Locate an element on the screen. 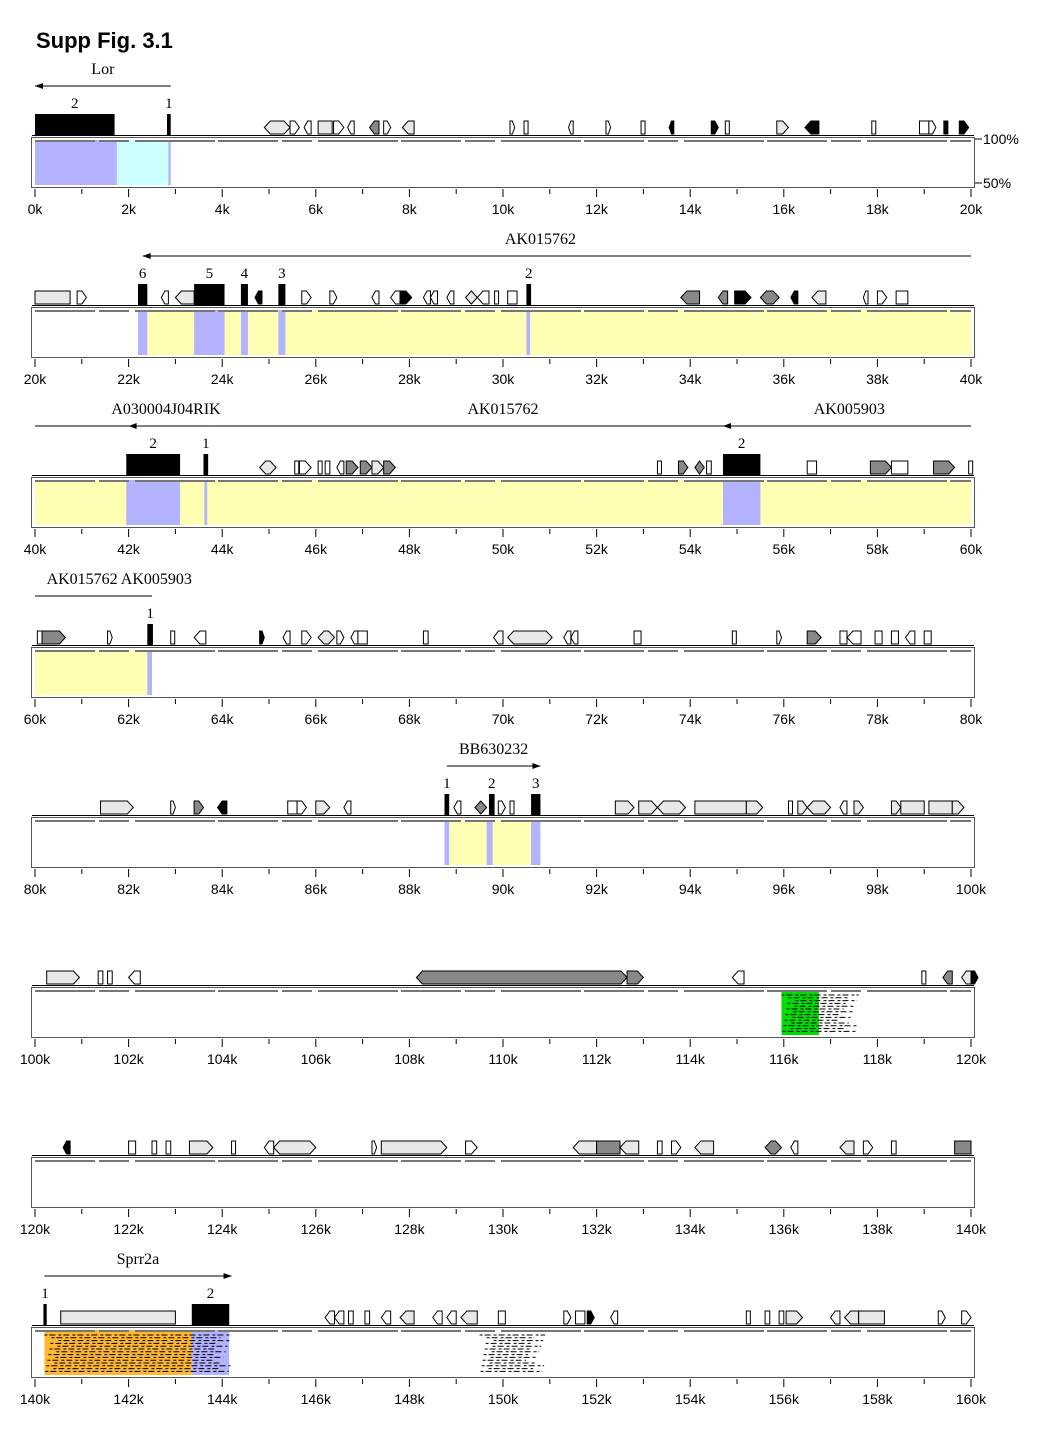  tick-label: 20k is located at coordinates (972, 209).